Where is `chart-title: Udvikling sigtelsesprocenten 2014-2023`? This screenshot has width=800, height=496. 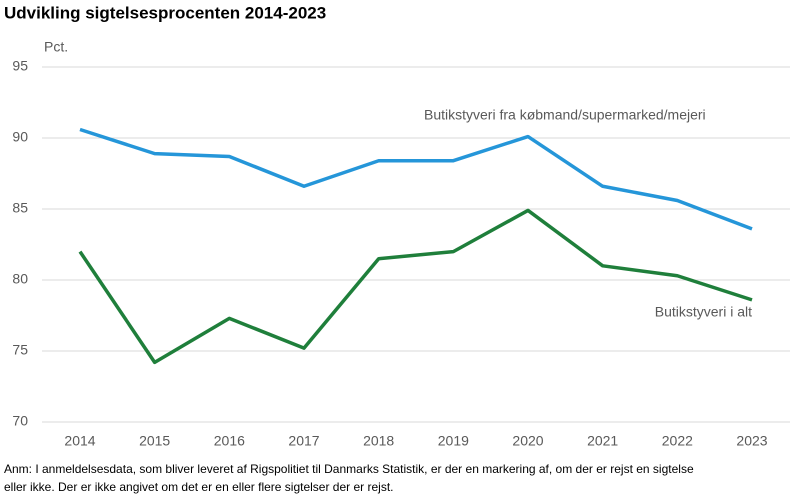
chart-title: Udvikling sigtelsesprocenten 2014-2023 is located at coordinates (165, 12).